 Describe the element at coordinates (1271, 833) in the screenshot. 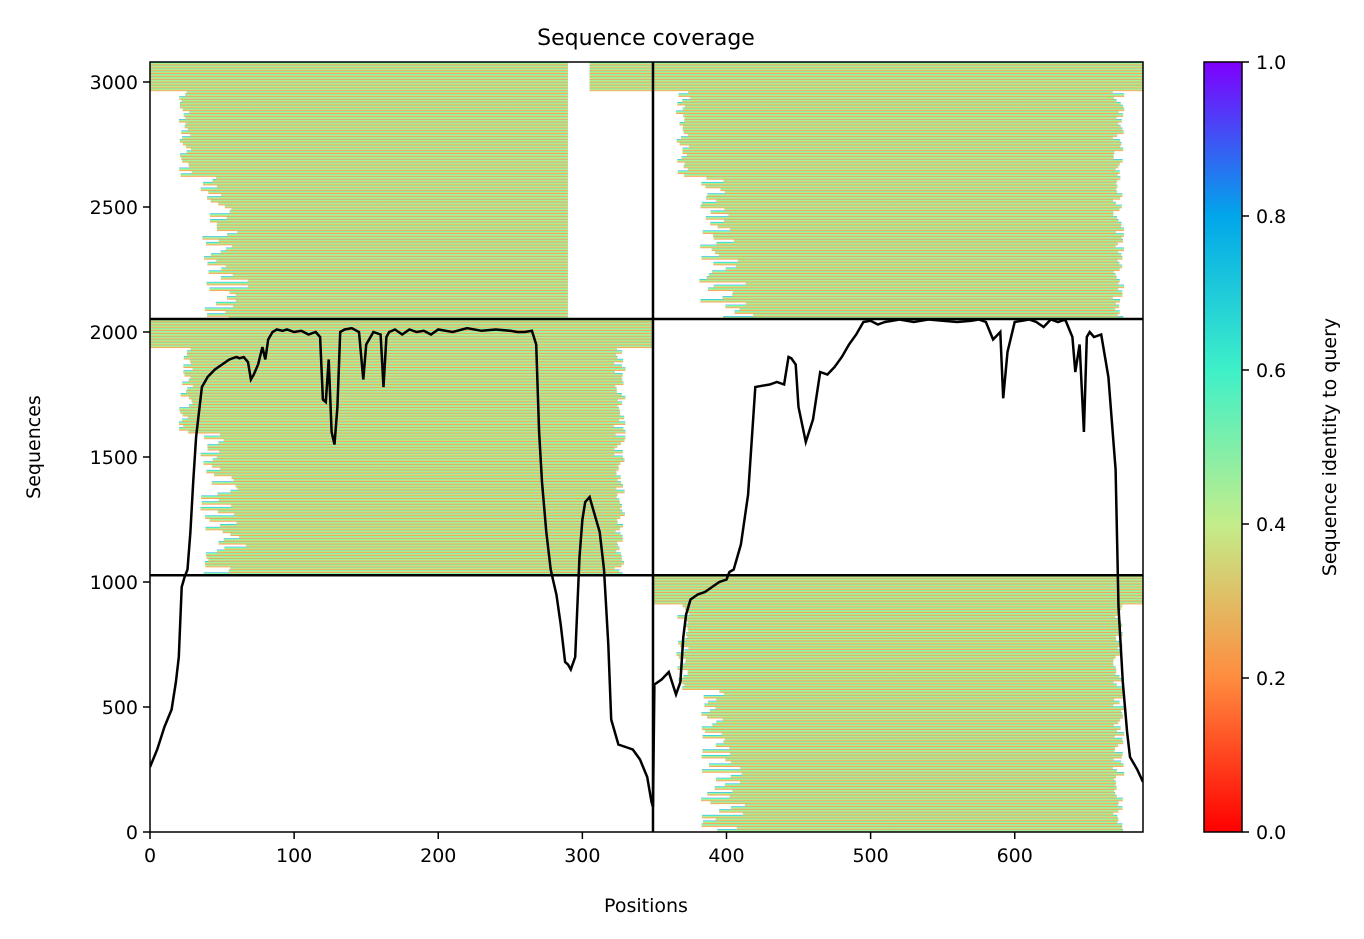

I see `colorbar-tick-label: 0.0` at that location.